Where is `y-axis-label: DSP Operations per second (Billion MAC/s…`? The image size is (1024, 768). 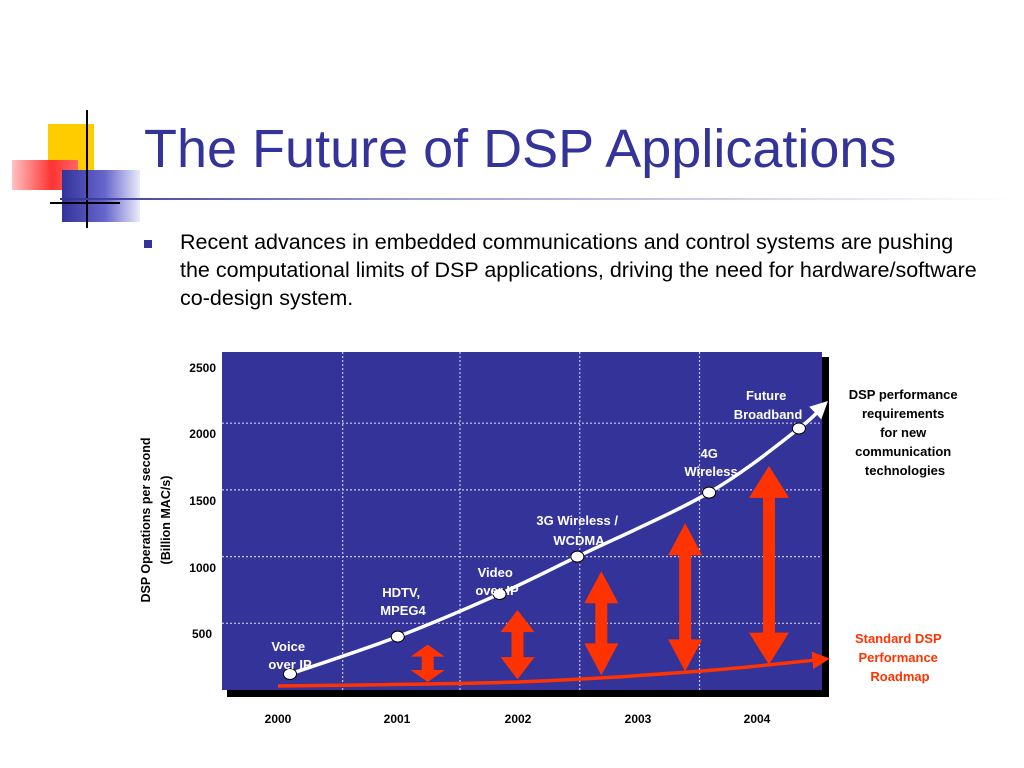
y-axis-label: DSP Operations per second (Billion MAC/s… is located at coordinates (156, 519).